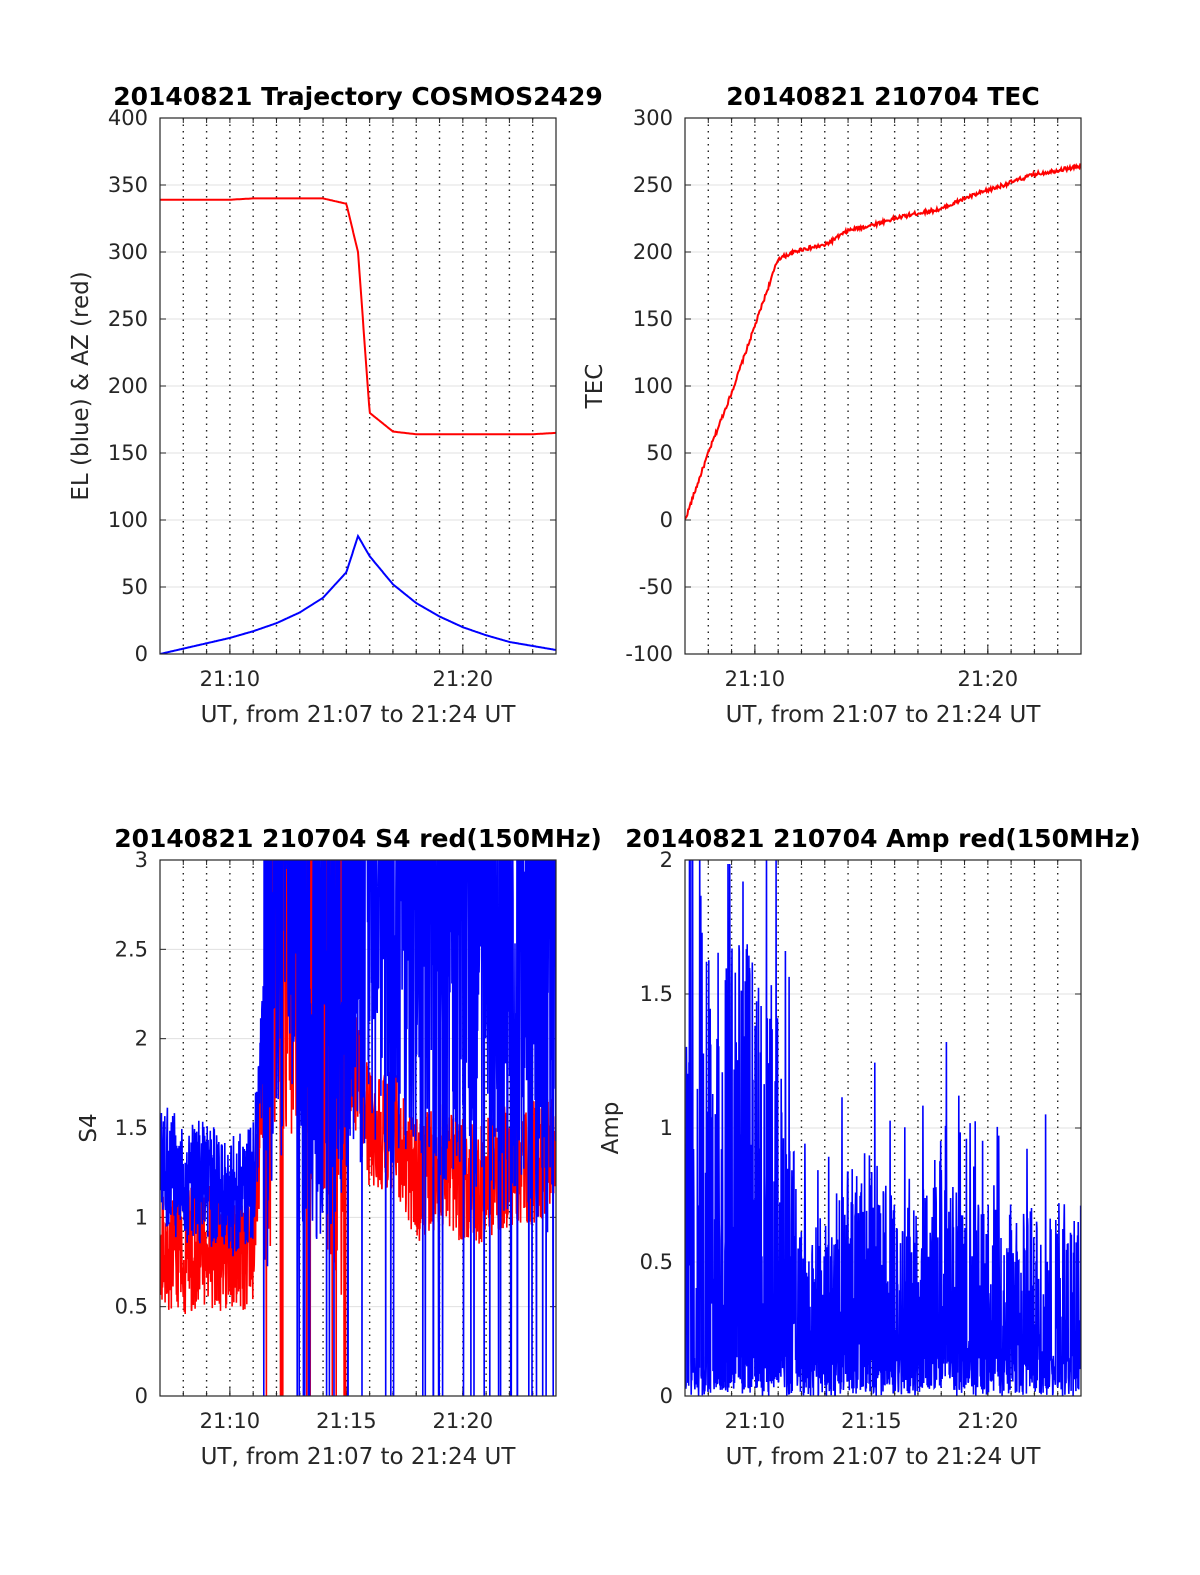 The image size is (1200, 1575). I want to click on tec-xlabel: UT, from 21:07 to 21:24 UT, so click(884, 715).